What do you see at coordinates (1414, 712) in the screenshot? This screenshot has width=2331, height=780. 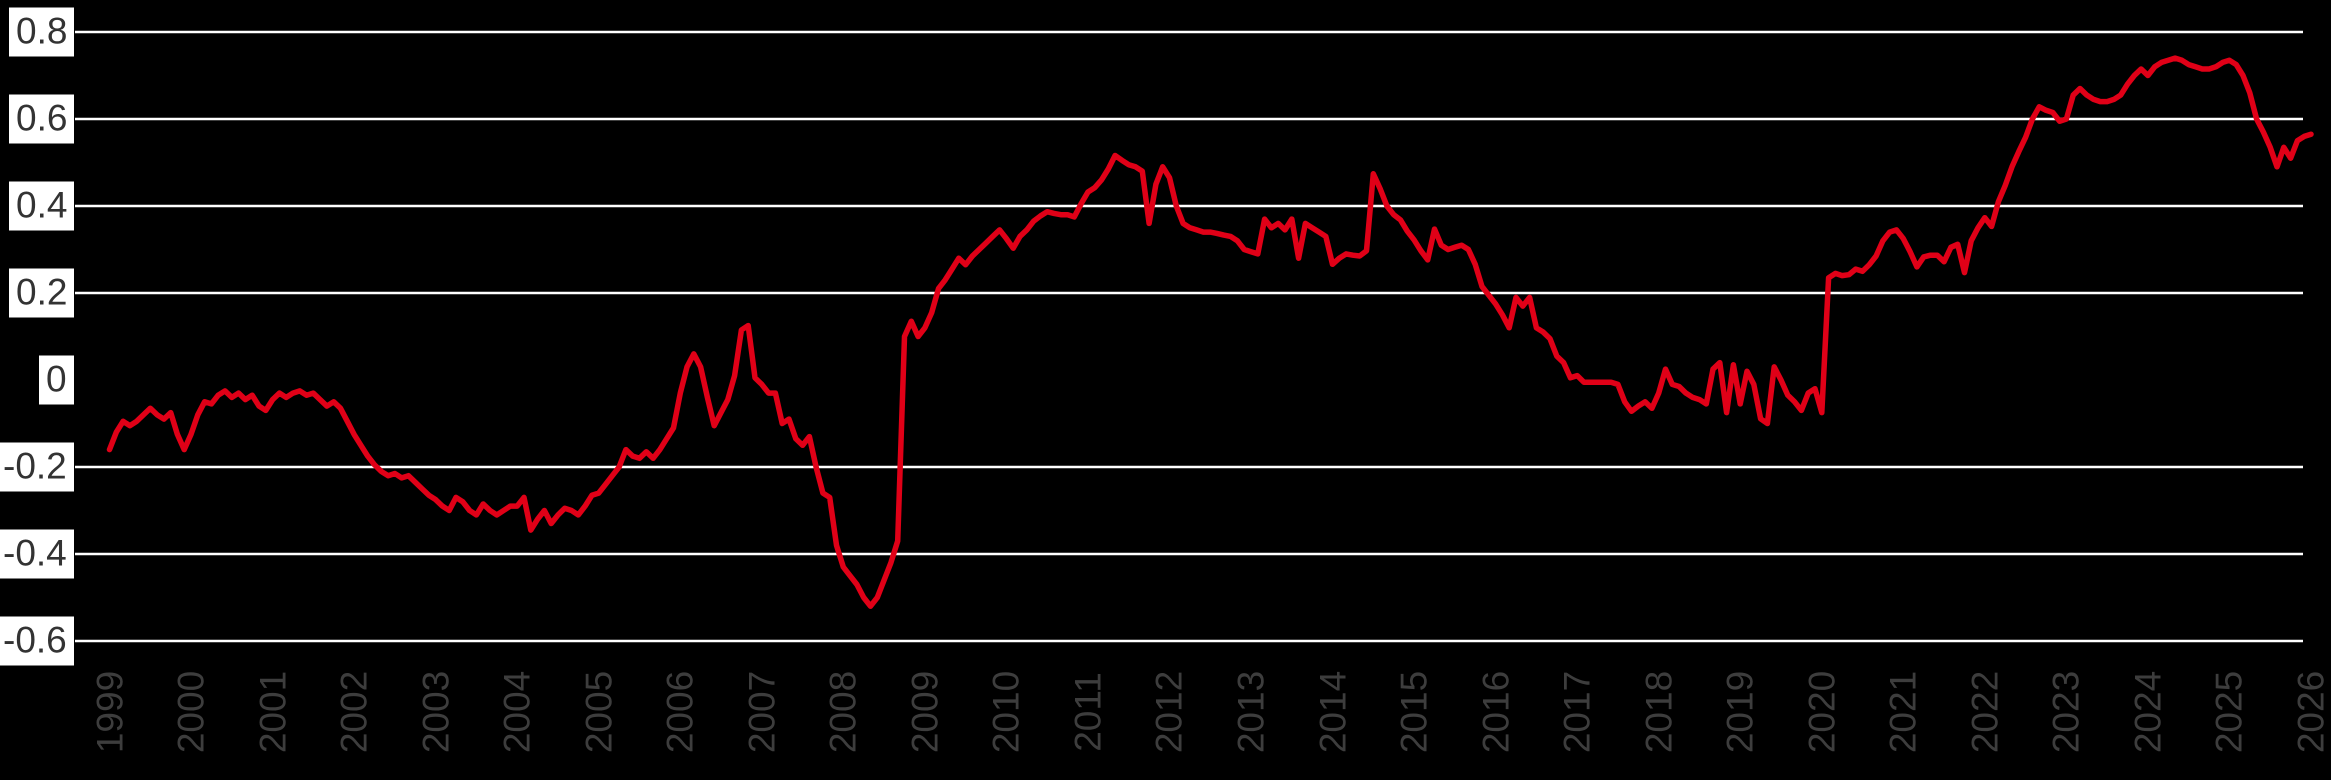 I see `x-tick-label-2015: 2015` at bounding box center [1414, 712].